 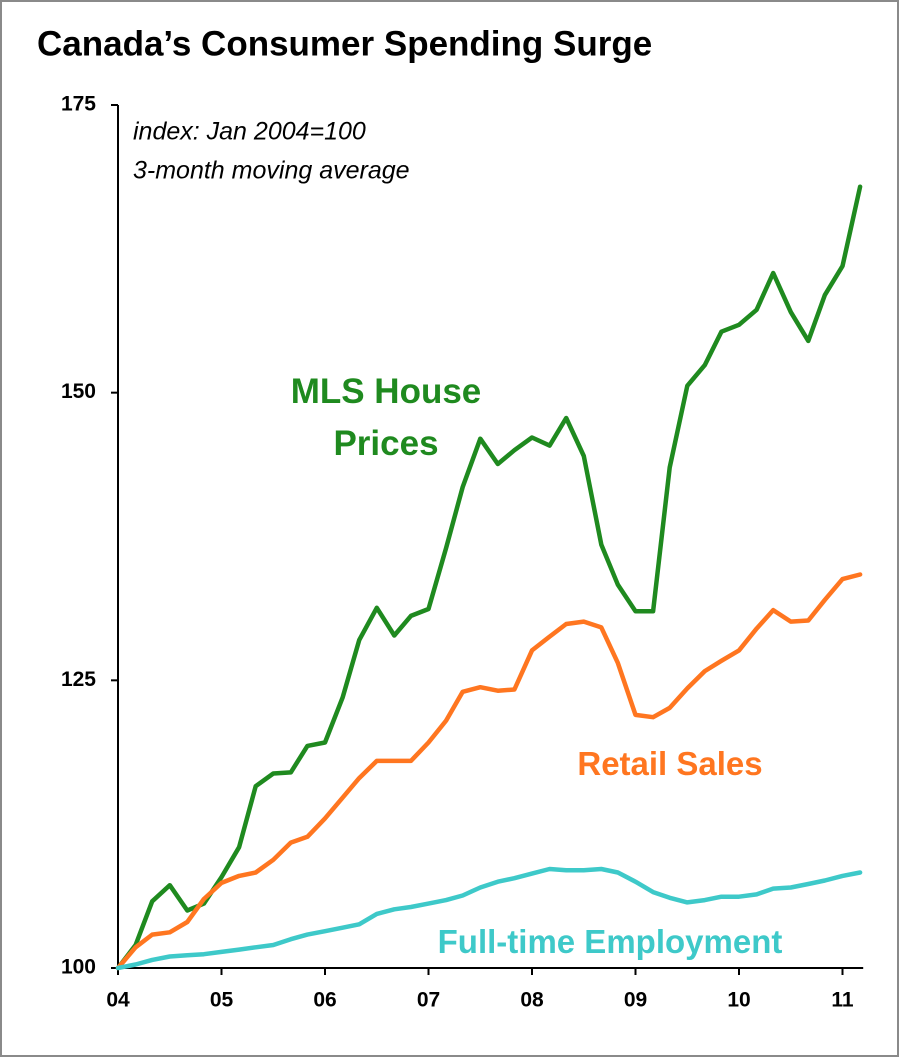 What do you see at coordinates (738, 1000) in the screenshot?
I see `x-tick-label: 10` at bounding box center [738, 1000].